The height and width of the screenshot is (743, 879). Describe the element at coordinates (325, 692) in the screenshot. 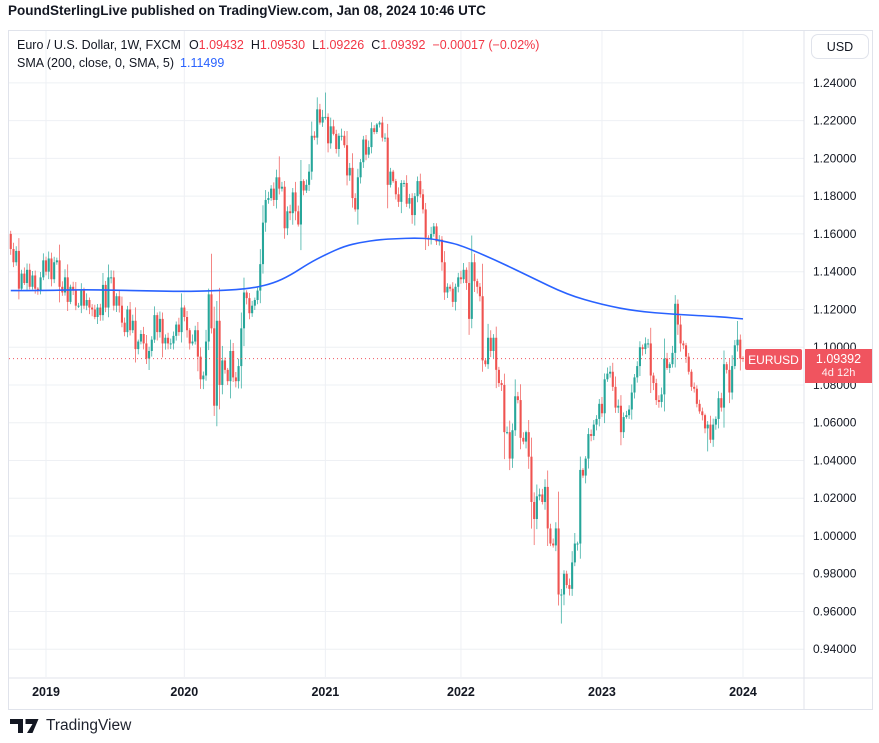

I see `time-tick-label: 2021` at that location.